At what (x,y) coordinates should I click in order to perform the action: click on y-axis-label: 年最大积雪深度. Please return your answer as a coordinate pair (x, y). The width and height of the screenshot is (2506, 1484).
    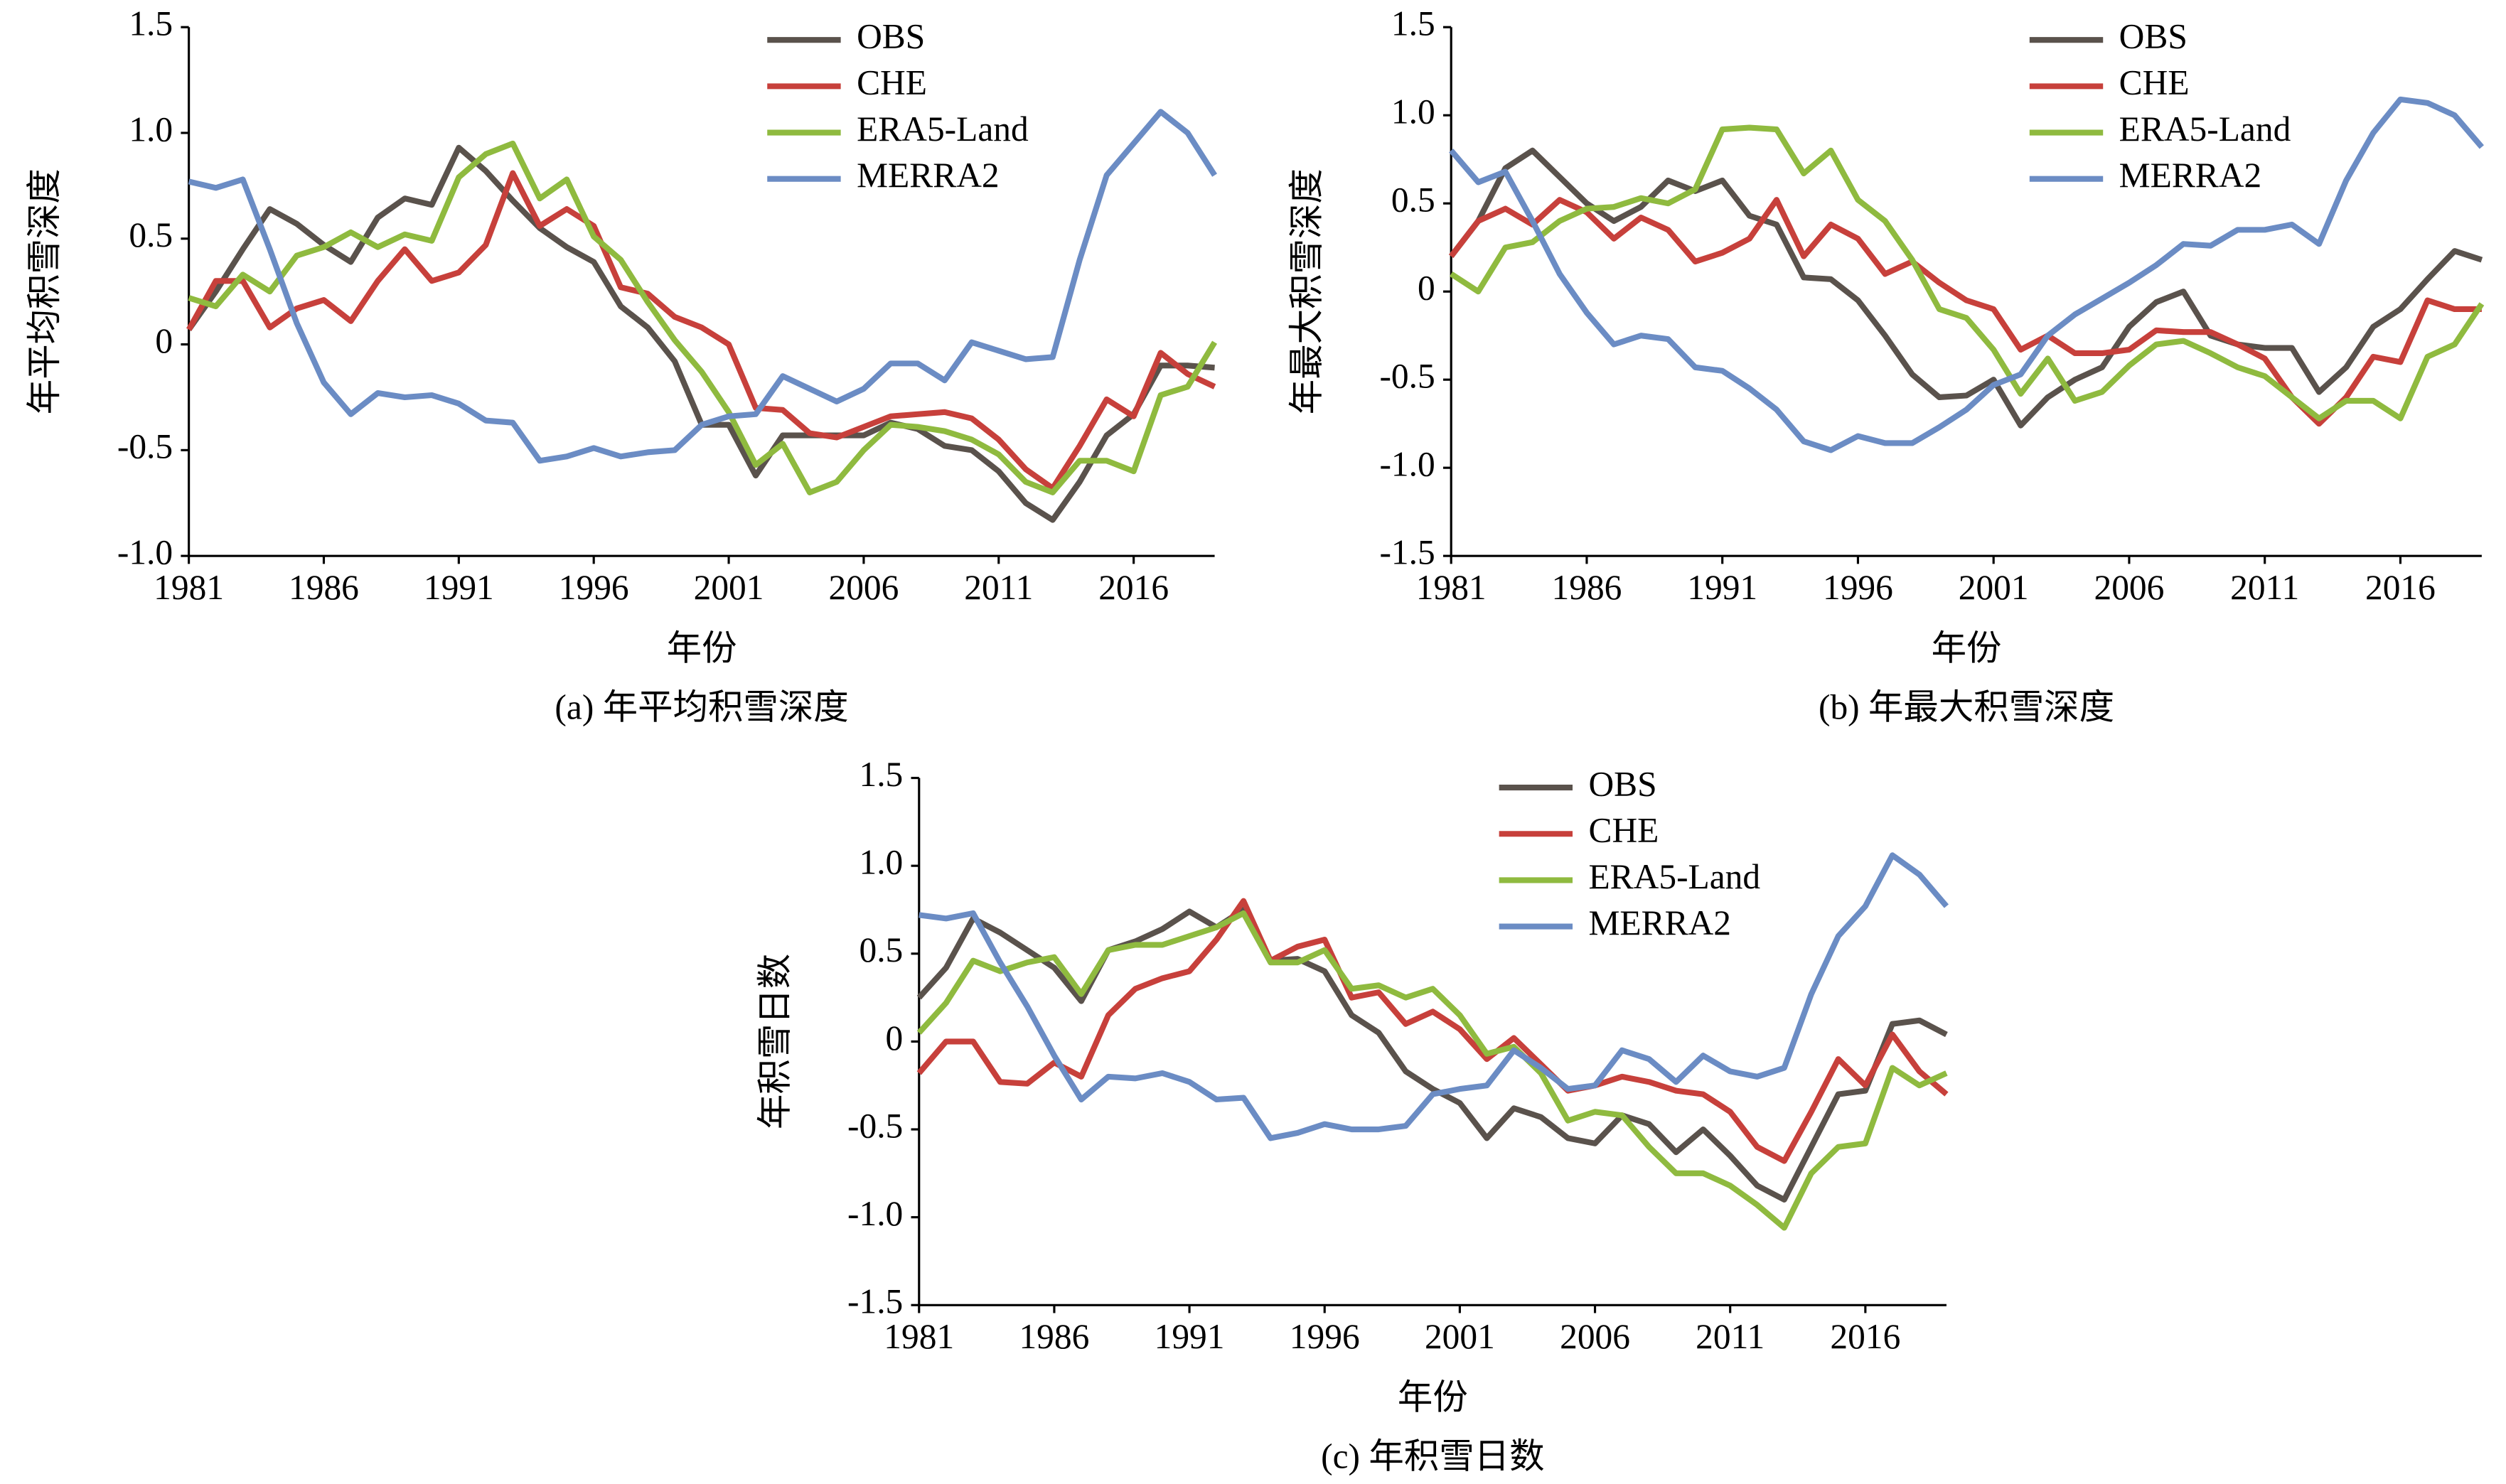
    Looking at the image, I should click on (1307, 291).